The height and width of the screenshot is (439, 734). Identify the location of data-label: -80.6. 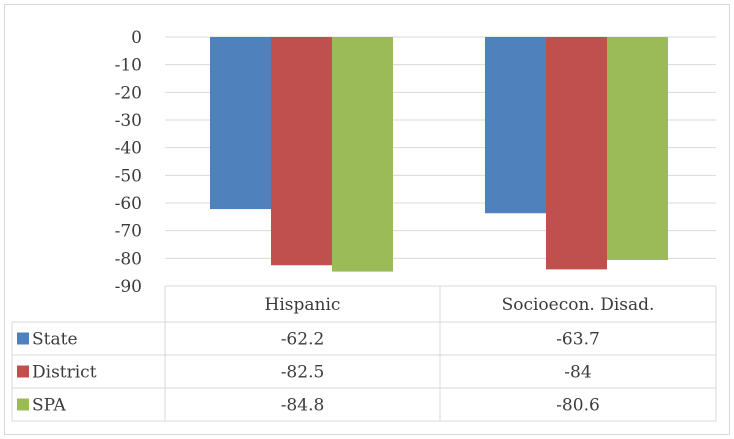
(578, 406).